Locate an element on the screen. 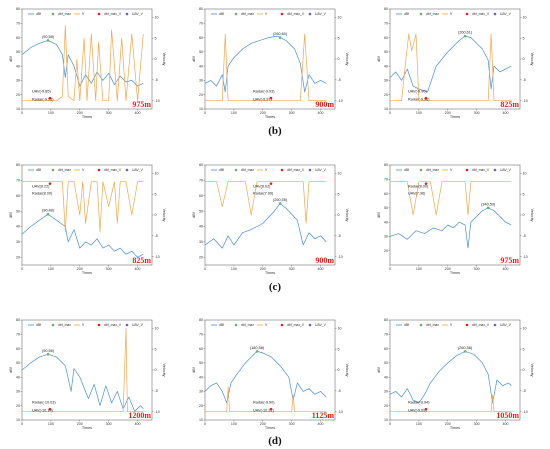 This screenshot has width=550, height=449. distance-label: 1200m is located at coordinates (139, 415).